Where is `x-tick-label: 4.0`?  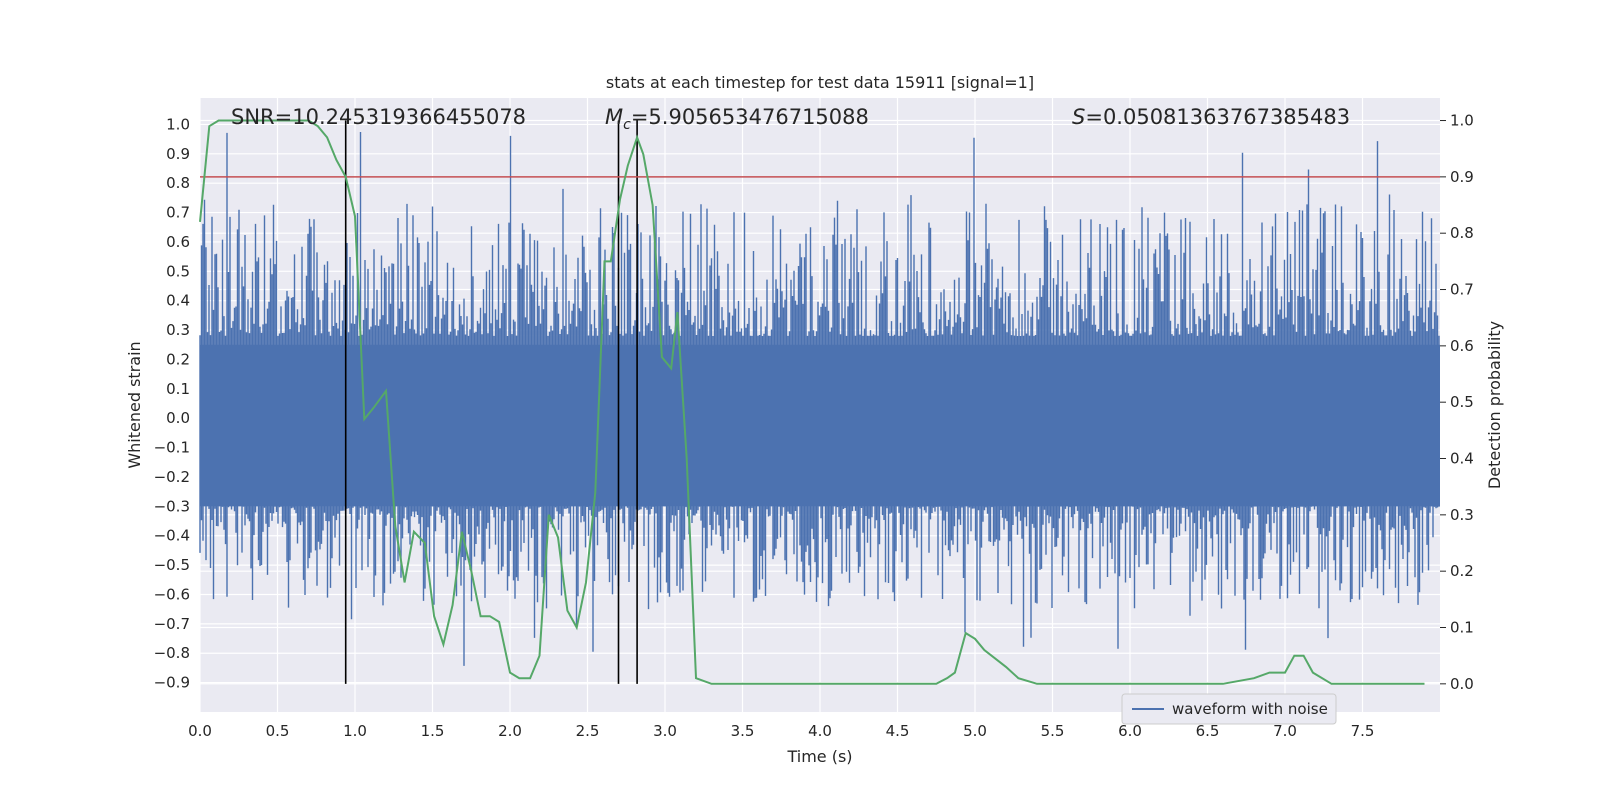 x-tick-label: 4.0 is located at coordinates (820, 731).